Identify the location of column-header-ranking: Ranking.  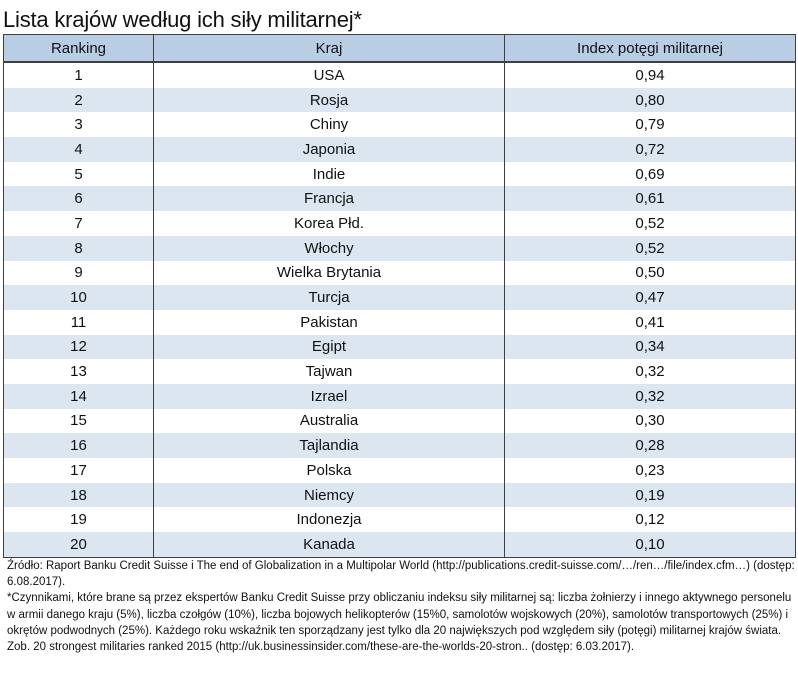
(78, 48).